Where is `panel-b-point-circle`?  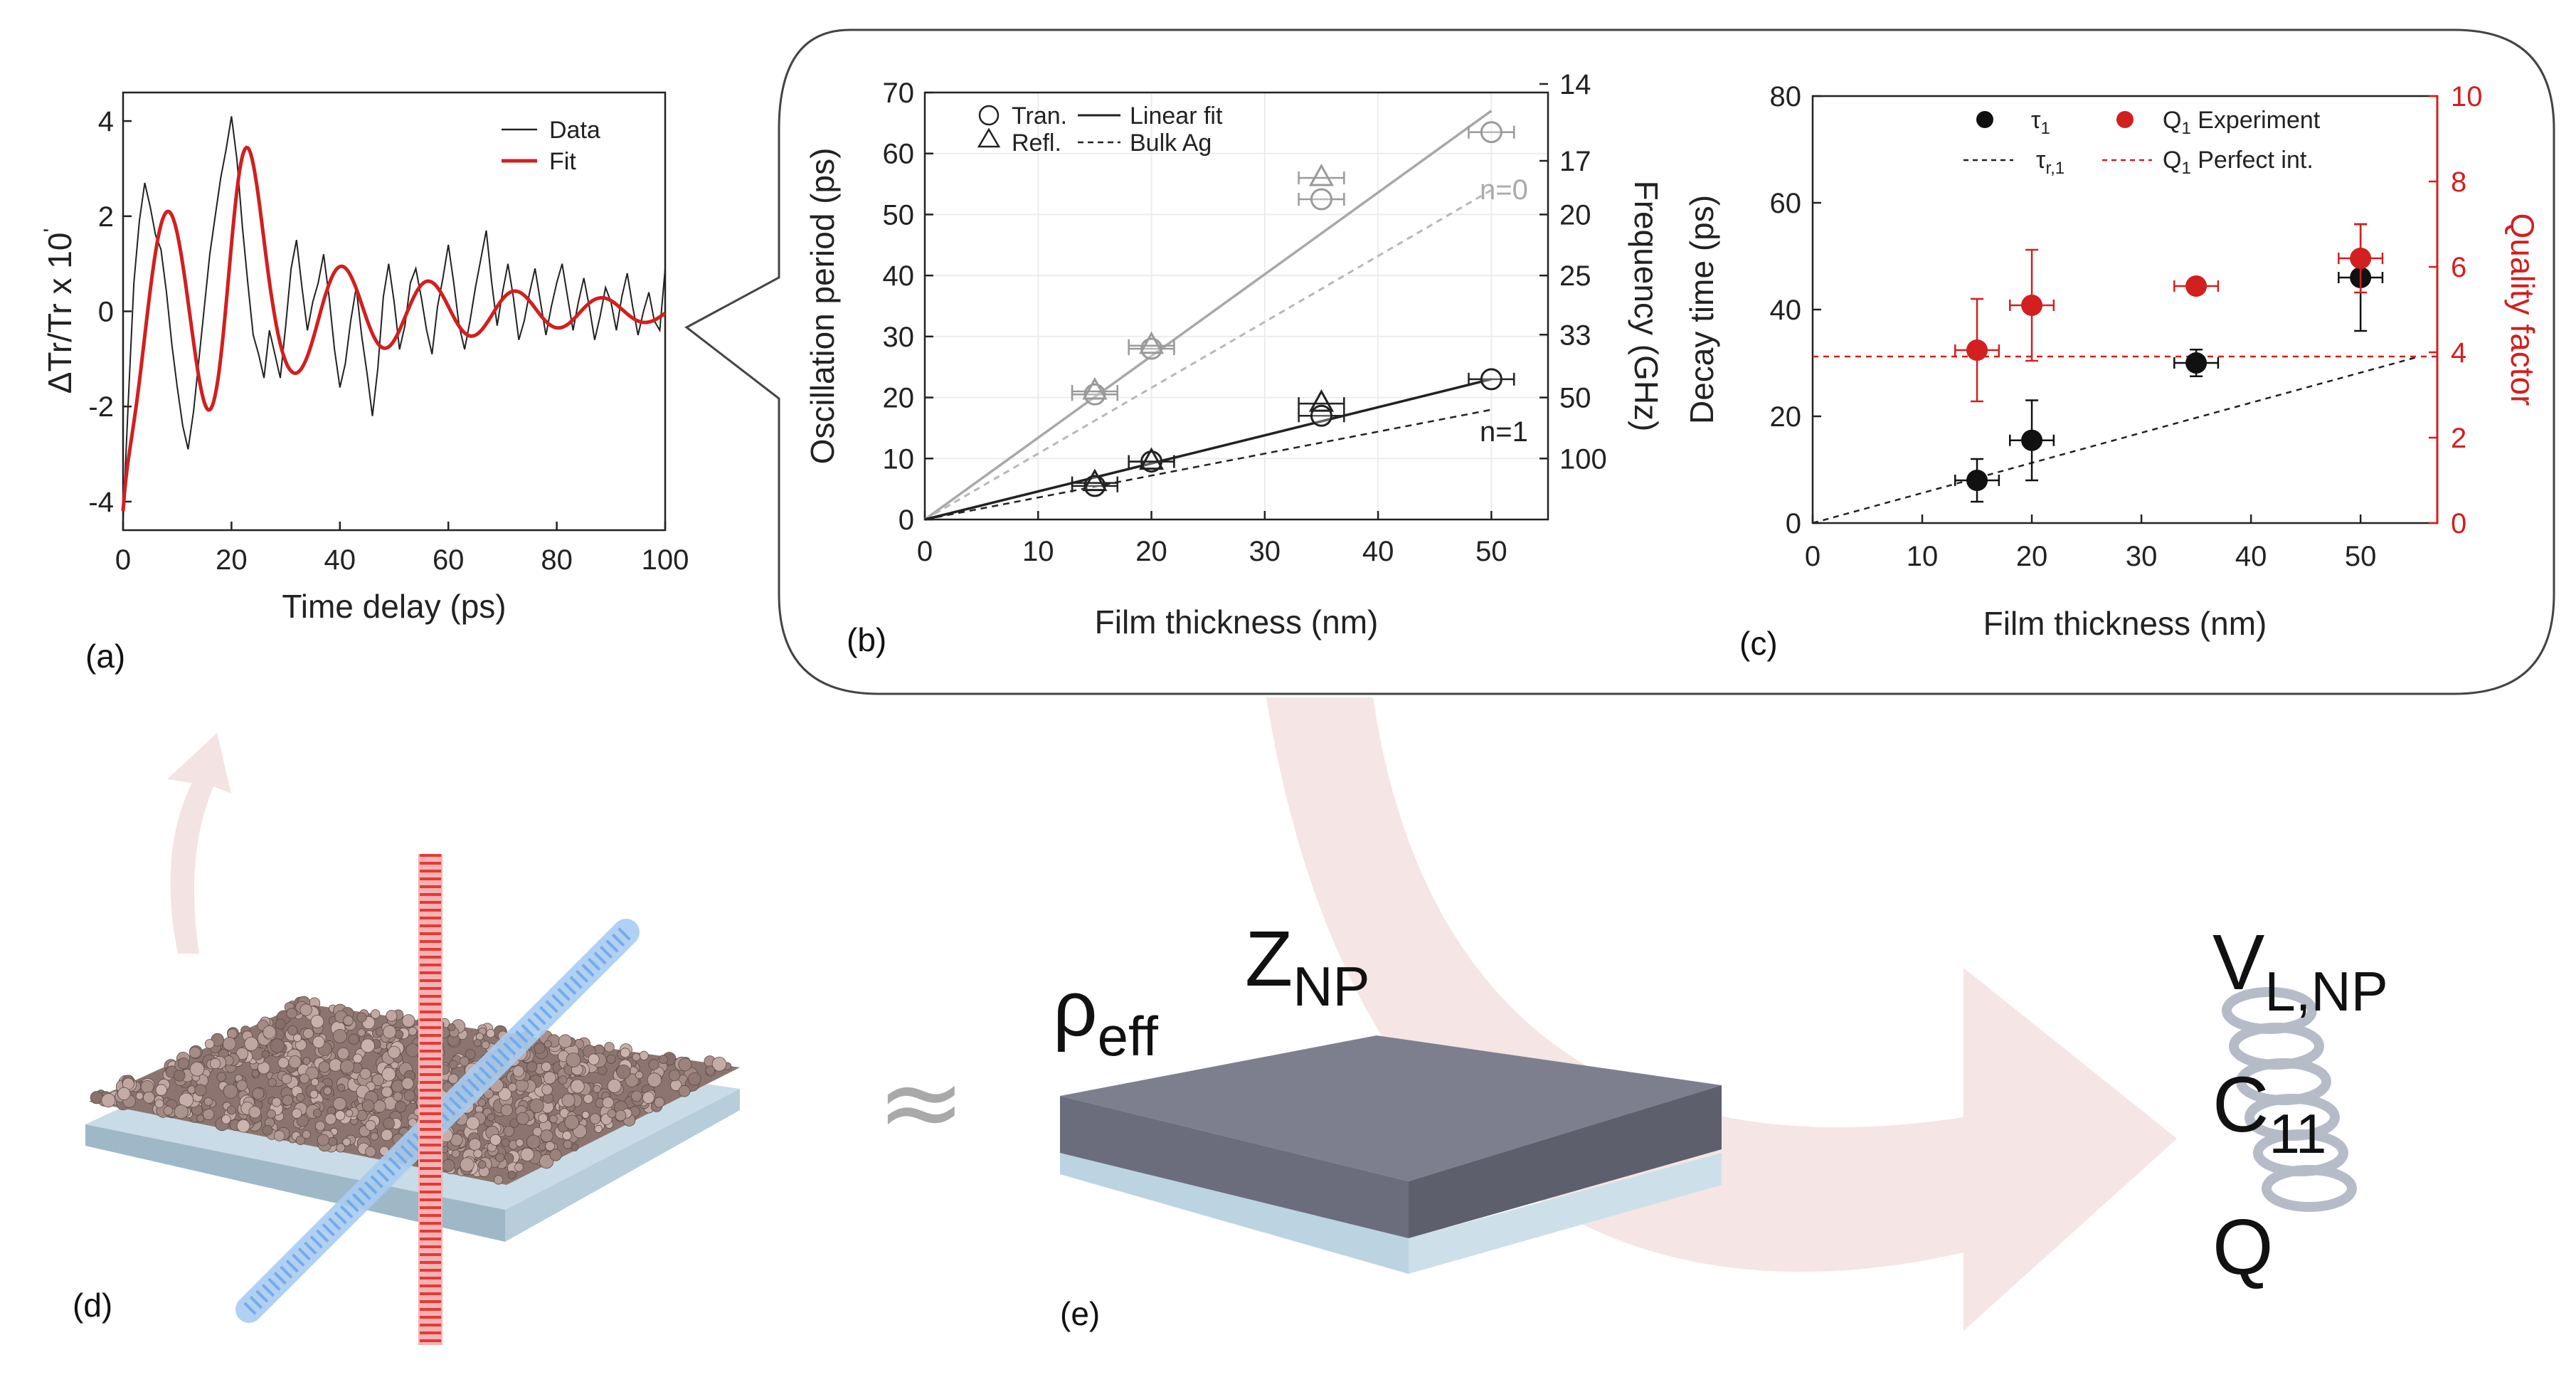
panel-b-point-circle is located at coordinates (1491, 379).